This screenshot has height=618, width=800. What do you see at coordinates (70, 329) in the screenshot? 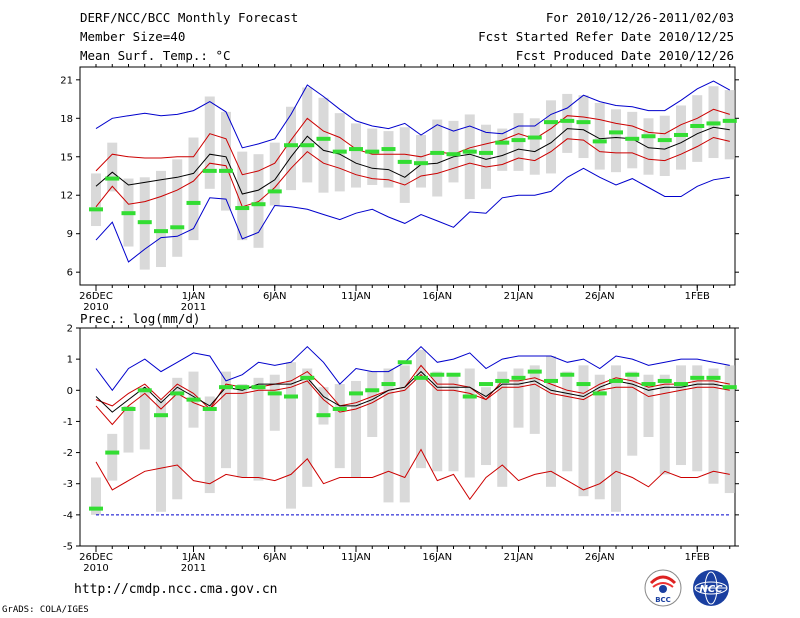
I see `prec-ytick-label: 2` at bounding box center [70, 329].